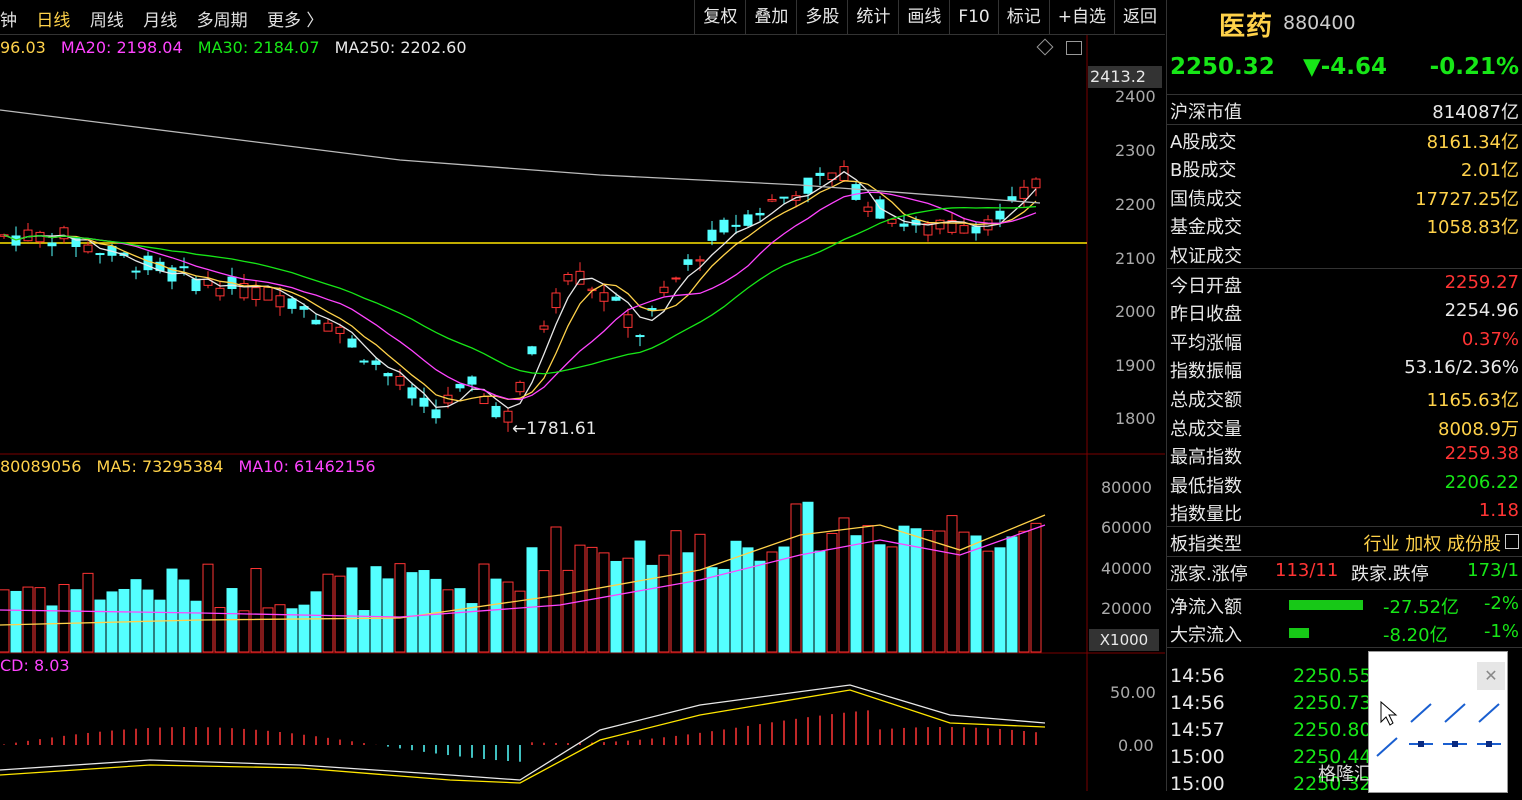 This screenshot has height=800, width=1522. What do you see at coordinates (222, 21) in the screenshot?
I see `tab-multi-period: 多周期` at bounding box center [222, 21].